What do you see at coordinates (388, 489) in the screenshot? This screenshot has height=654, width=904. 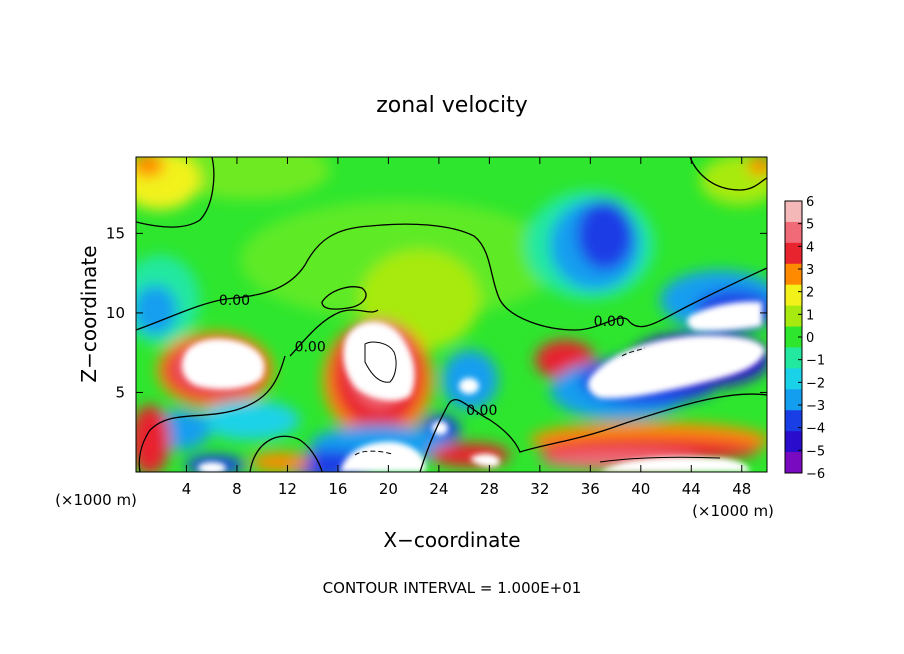 I see `x-tick-label: 20` at bounding box center [388, 489].